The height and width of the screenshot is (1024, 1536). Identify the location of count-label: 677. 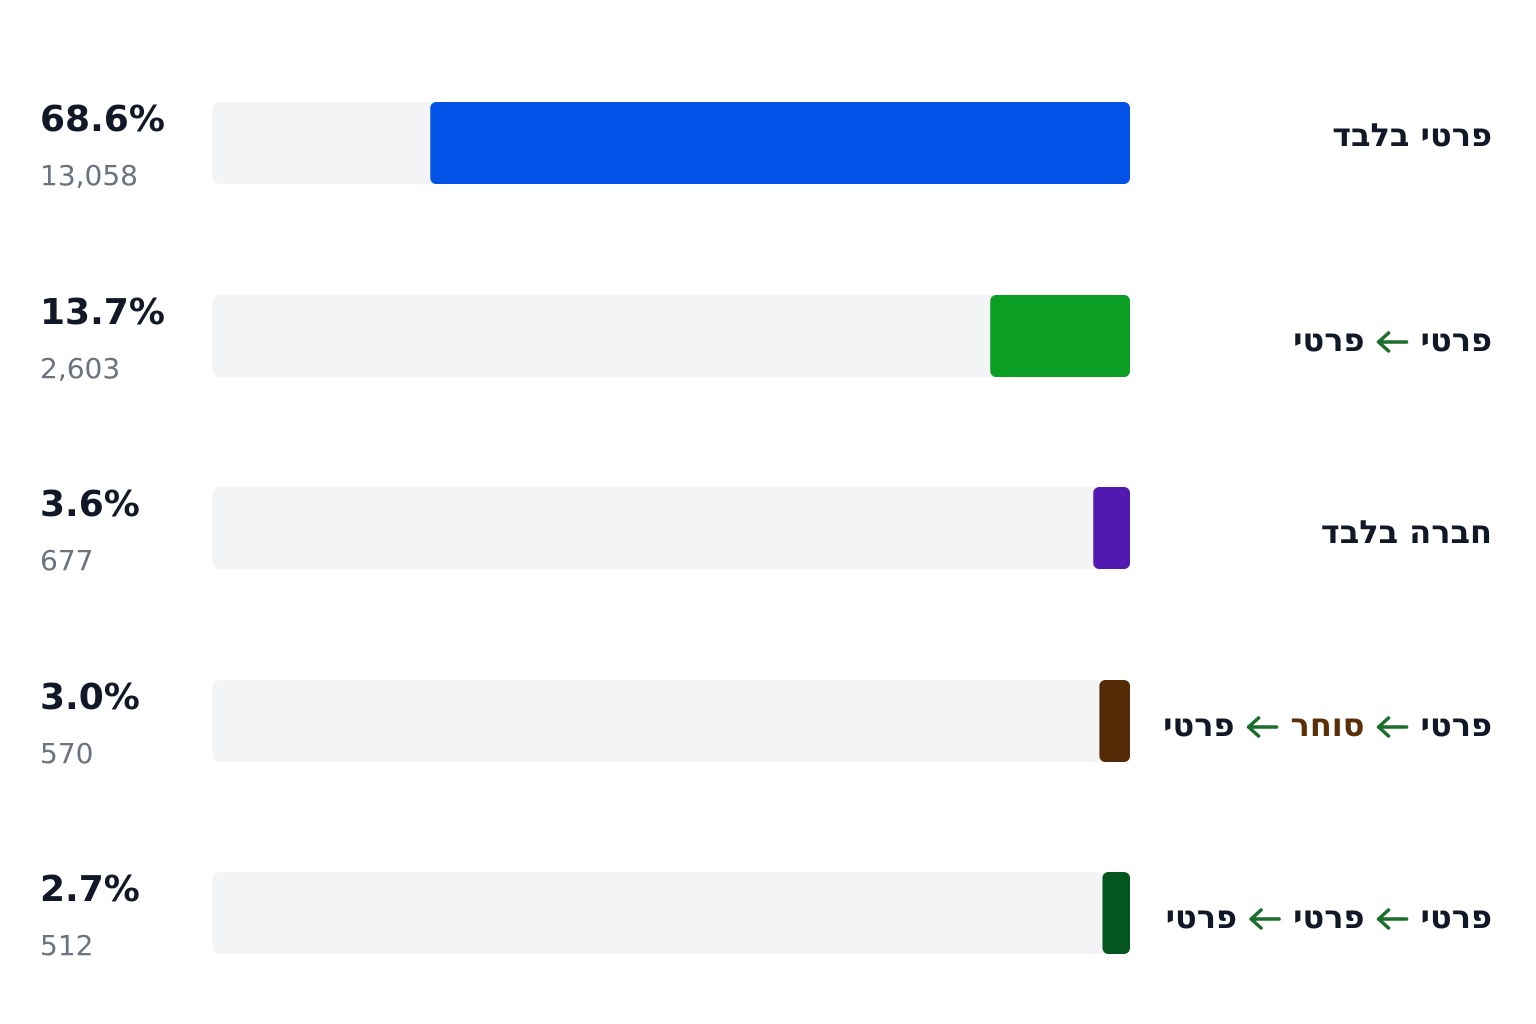
(66, 560).